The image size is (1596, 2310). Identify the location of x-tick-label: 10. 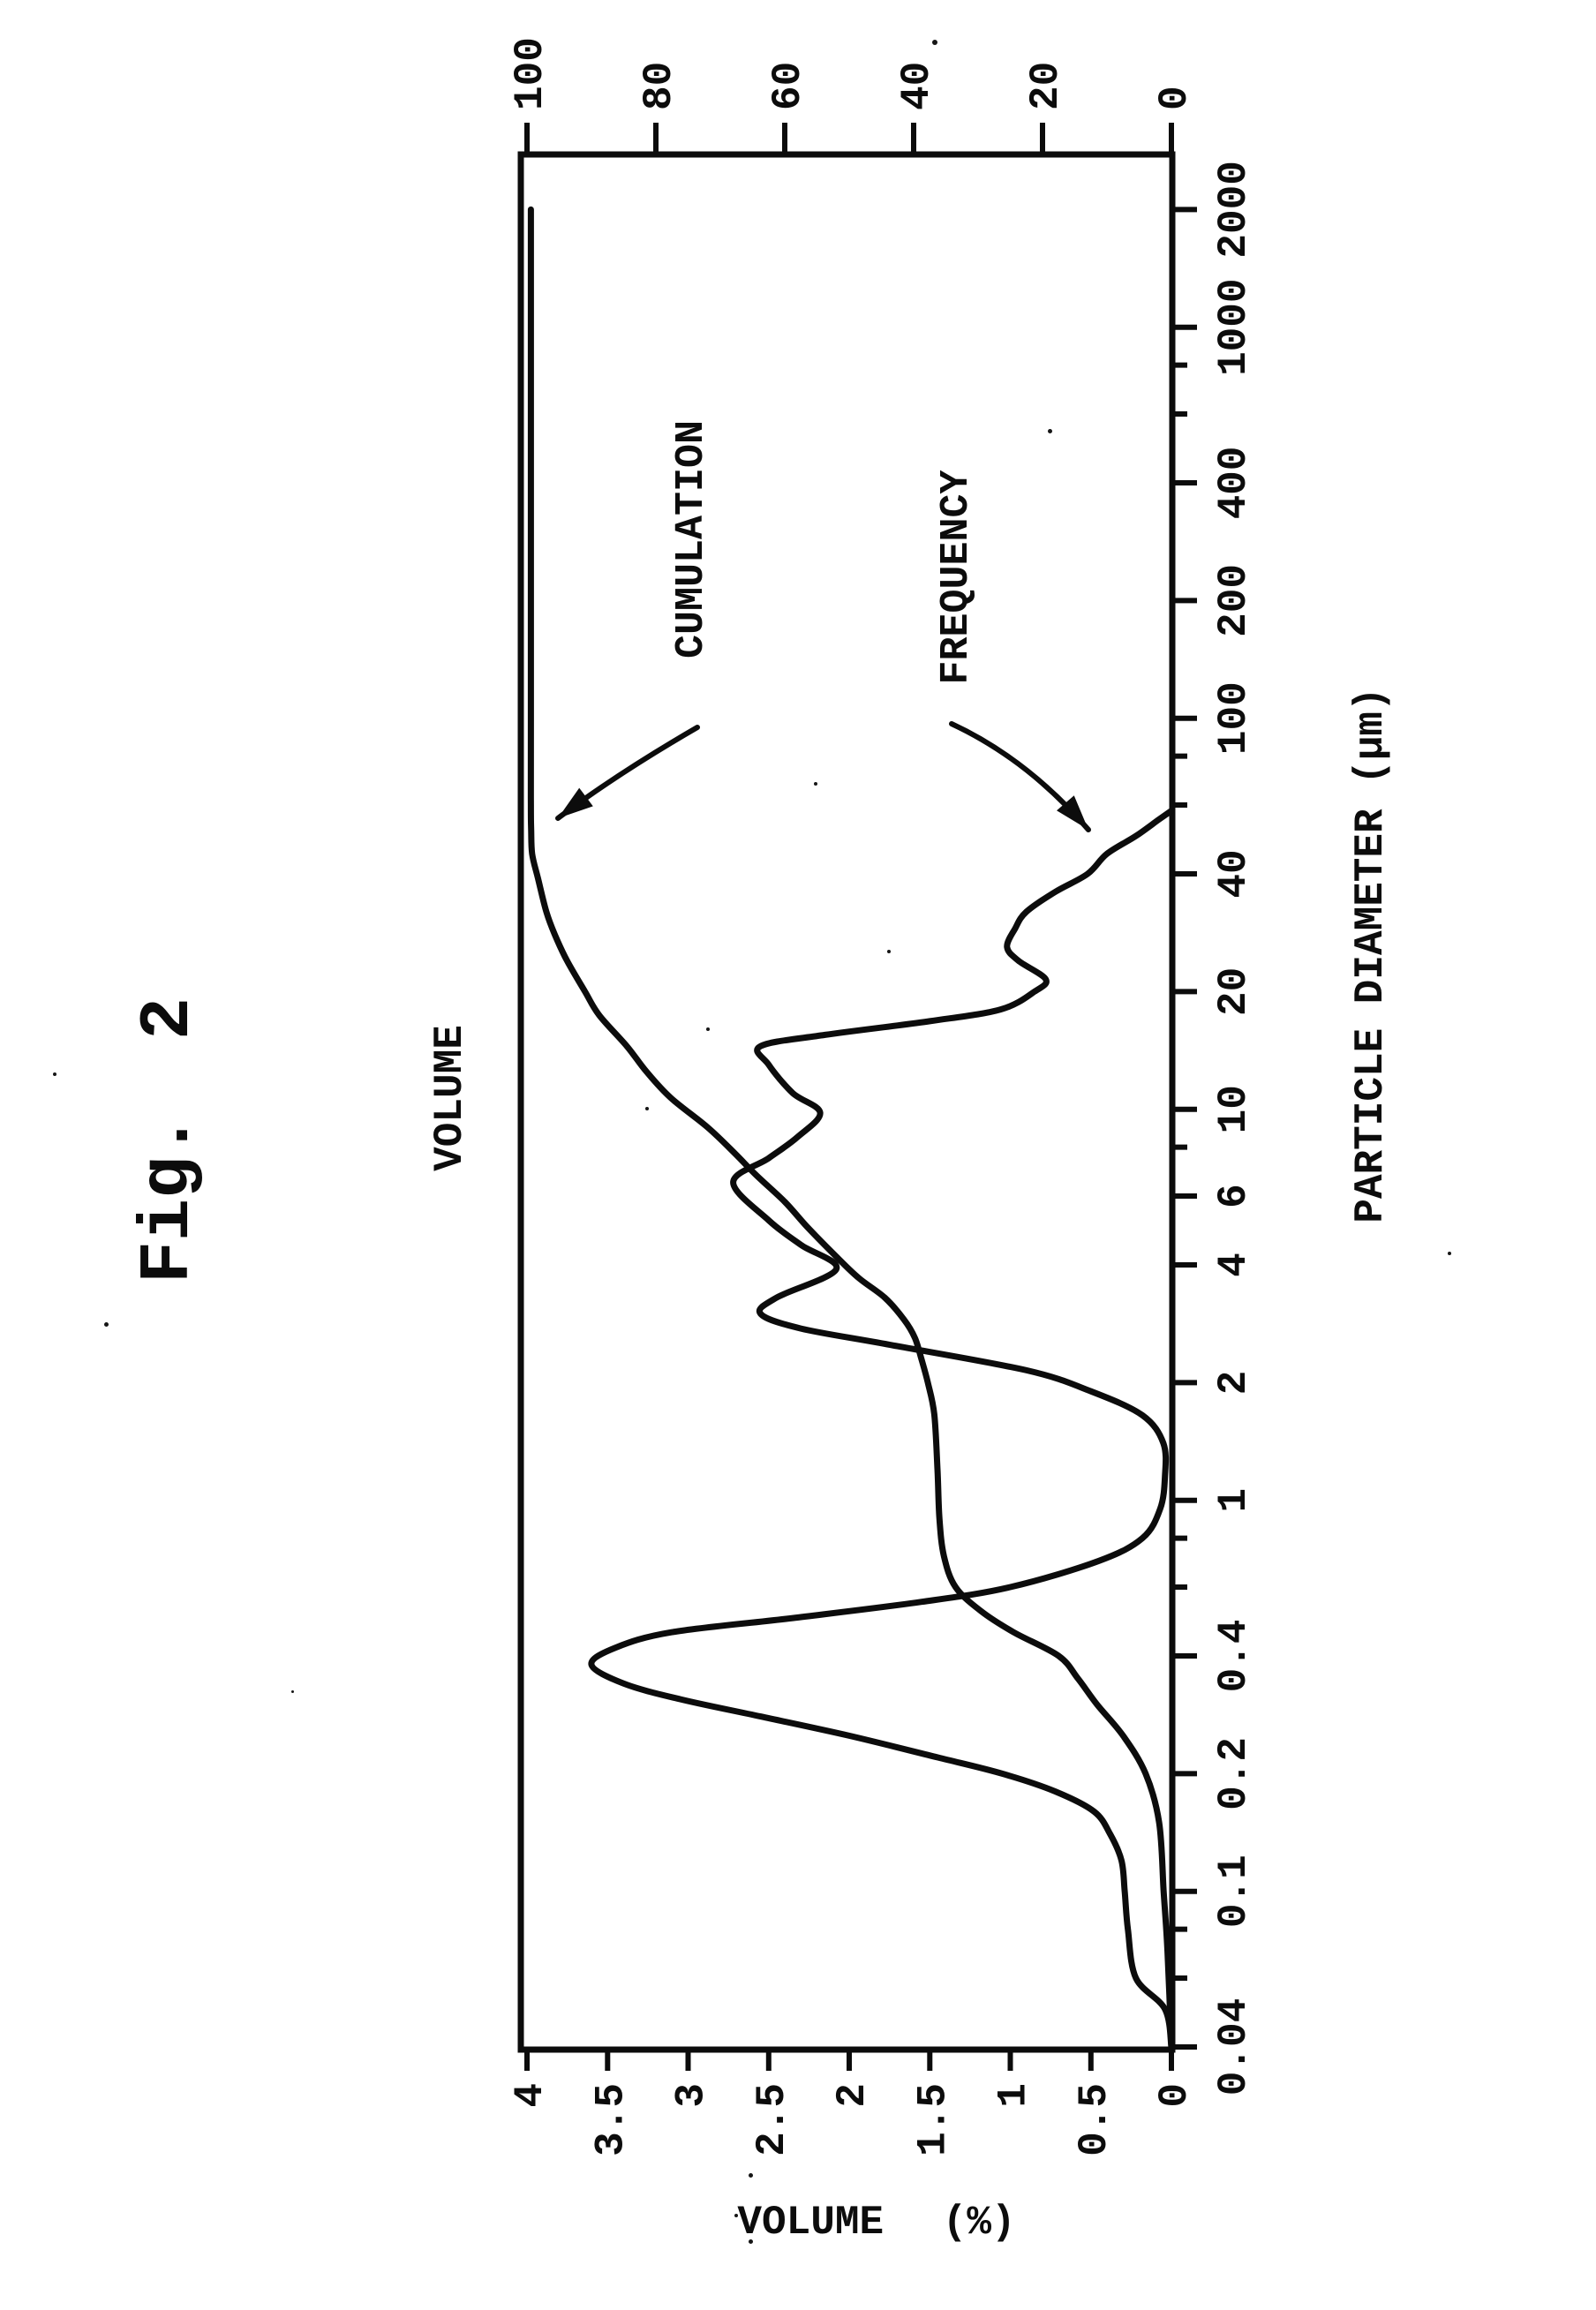
(1234, 1109).